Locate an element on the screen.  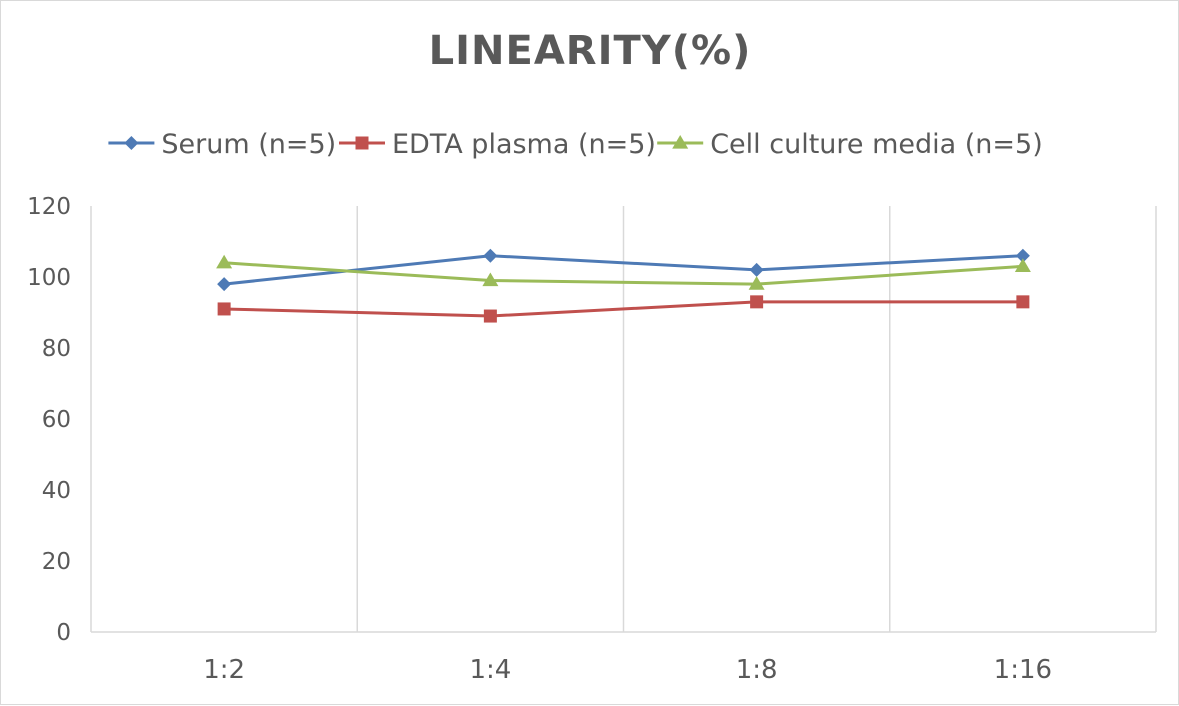
y-tick-label: 40 is located at coordinates (56, 491).